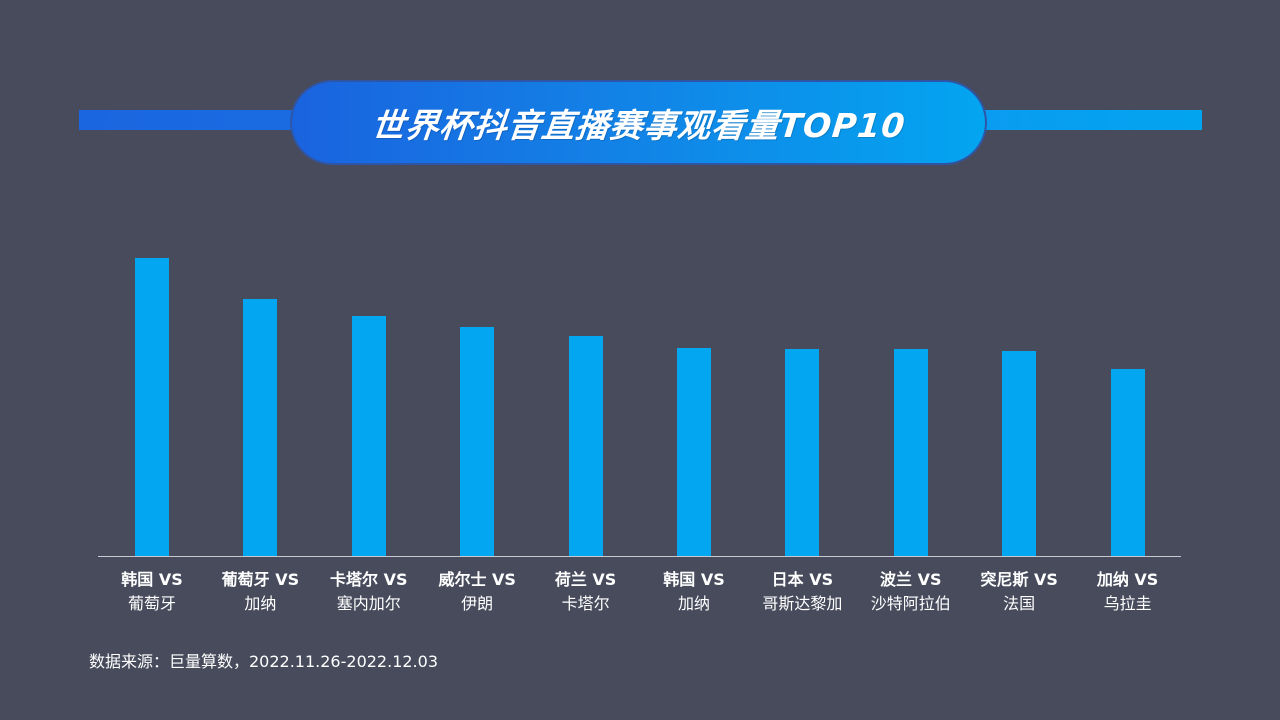 The image size is (1280, 720). What do you see at coordinates (585, 579) in the screenshot?
I see `x-tick-label-line1: 荷兰 VS` at bounding box center [585, 579].